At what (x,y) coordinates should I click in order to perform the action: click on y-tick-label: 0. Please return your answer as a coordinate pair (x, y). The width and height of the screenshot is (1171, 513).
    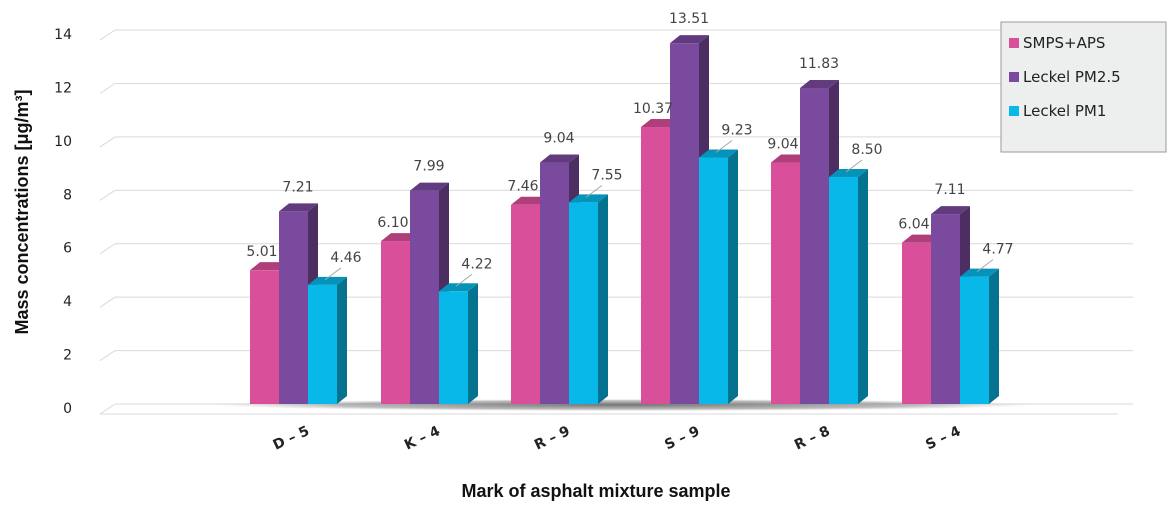
    Looking at the image, I should click on (67, 409).